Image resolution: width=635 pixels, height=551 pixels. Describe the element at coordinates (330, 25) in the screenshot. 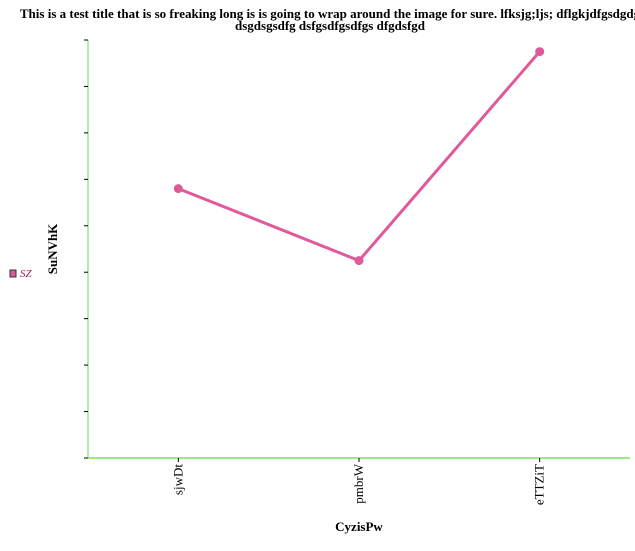

I see `chart-title-line-2: dsgdsgsdfg dsfgsdfgsdfgs dfgdsfgd` at that location.